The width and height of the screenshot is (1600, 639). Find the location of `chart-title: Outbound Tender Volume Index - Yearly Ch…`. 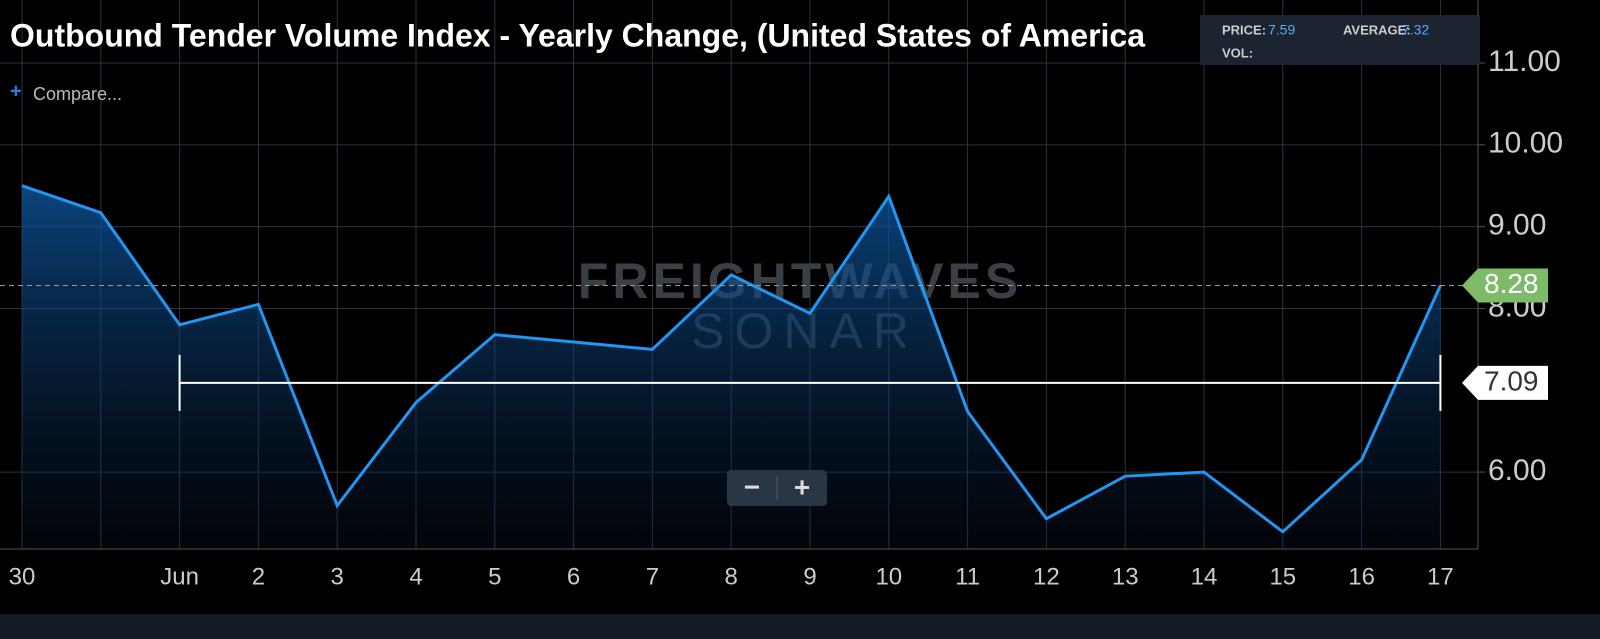

chart-title: Outbound Tender Volume Index - Yearly Ch… is located at coordinates (577, 35).